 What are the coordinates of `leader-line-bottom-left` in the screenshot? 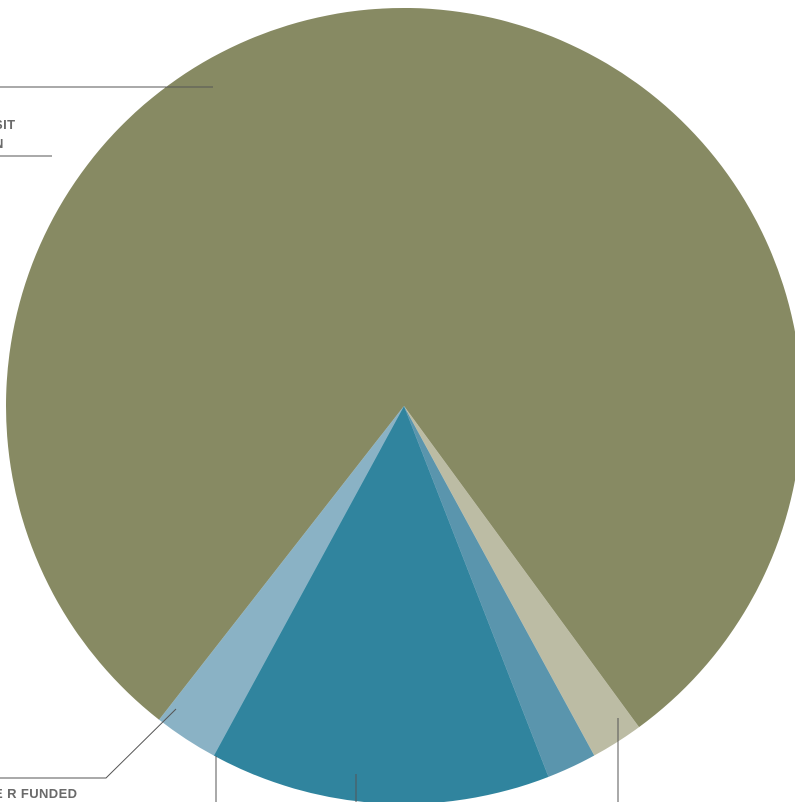 It's located at (88, 743).